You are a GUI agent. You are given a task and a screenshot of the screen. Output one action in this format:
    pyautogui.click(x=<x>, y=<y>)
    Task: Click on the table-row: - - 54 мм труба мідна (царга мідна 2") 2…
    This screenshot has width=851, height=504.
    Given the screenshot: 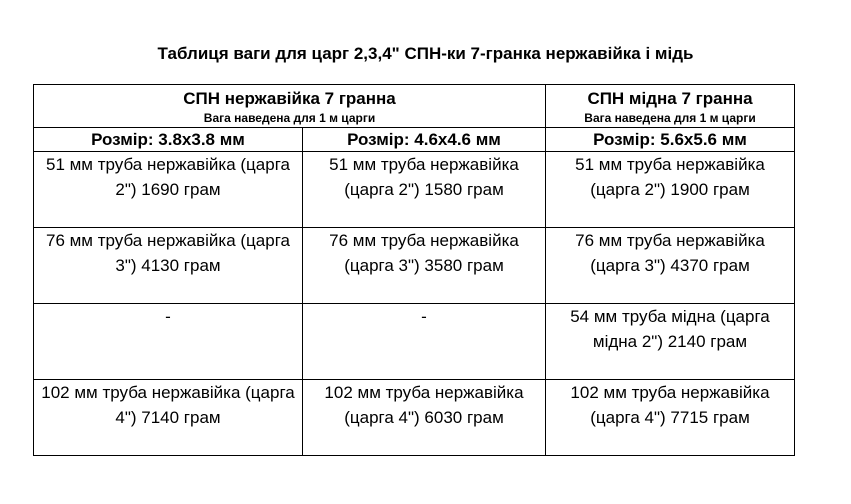 What is the action you would take?
    pyautogui.click(x=414, y=341)
    